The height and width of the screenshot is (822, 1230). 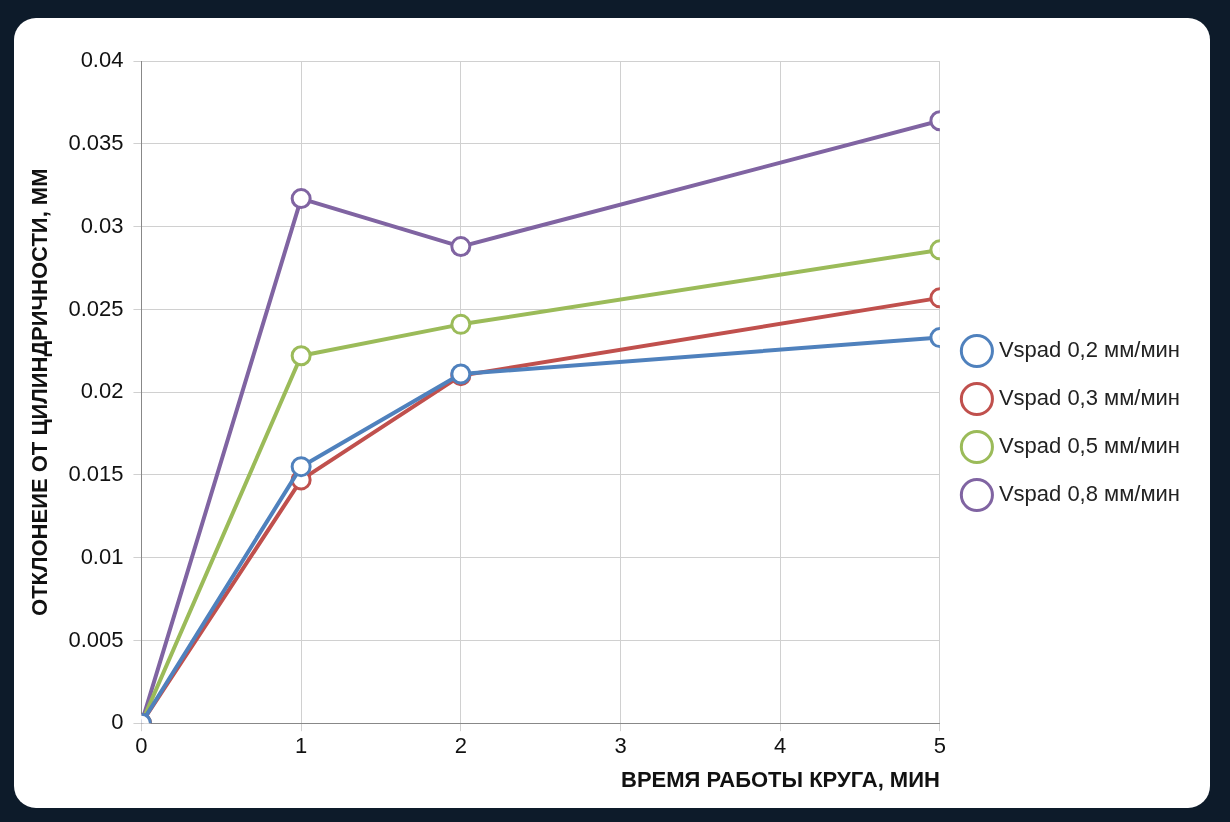 What do you see at coordinates (301, 746) in the screenshot?
I see `x-tick-label: 1` at bounding box center [301, 746].